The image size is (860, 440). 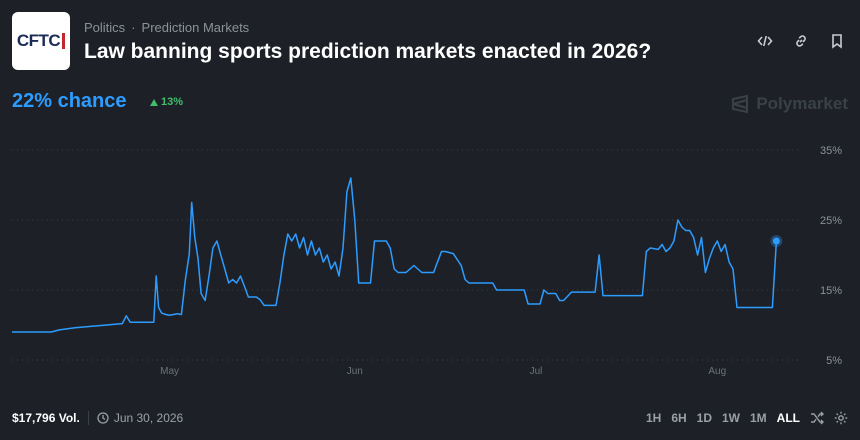 I want to click on range-1d: 1D, so click(x=704, y=418).